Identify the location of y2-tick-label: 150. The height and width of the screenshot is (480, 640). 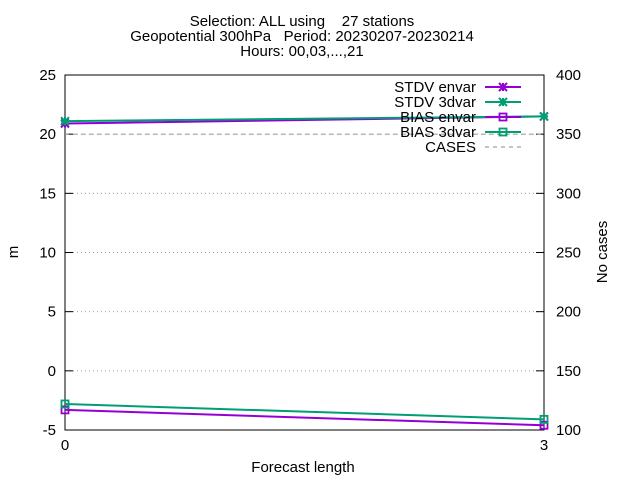
(568, 371).